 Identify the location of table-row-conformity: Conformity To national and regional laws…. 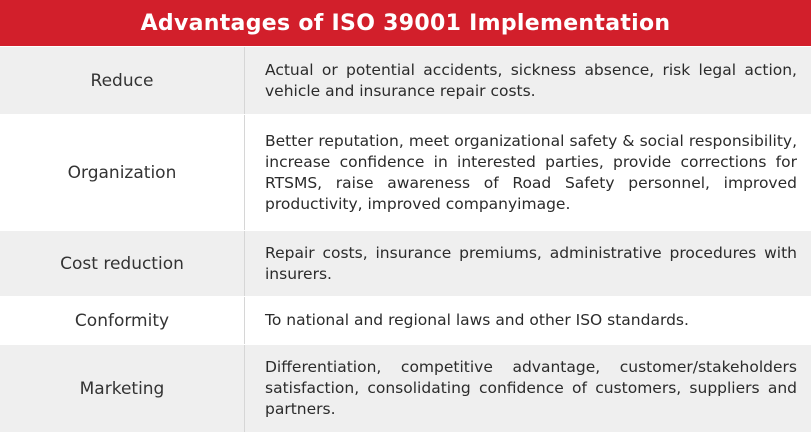
(405, 320).